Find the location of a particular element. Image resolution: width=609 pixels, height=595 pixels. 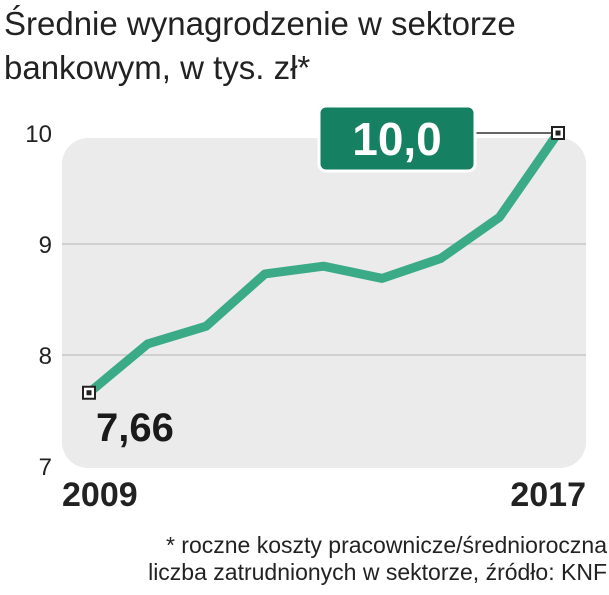

y-axis-ticks: 7 8 9 10 is located at coordinates (38, 301).